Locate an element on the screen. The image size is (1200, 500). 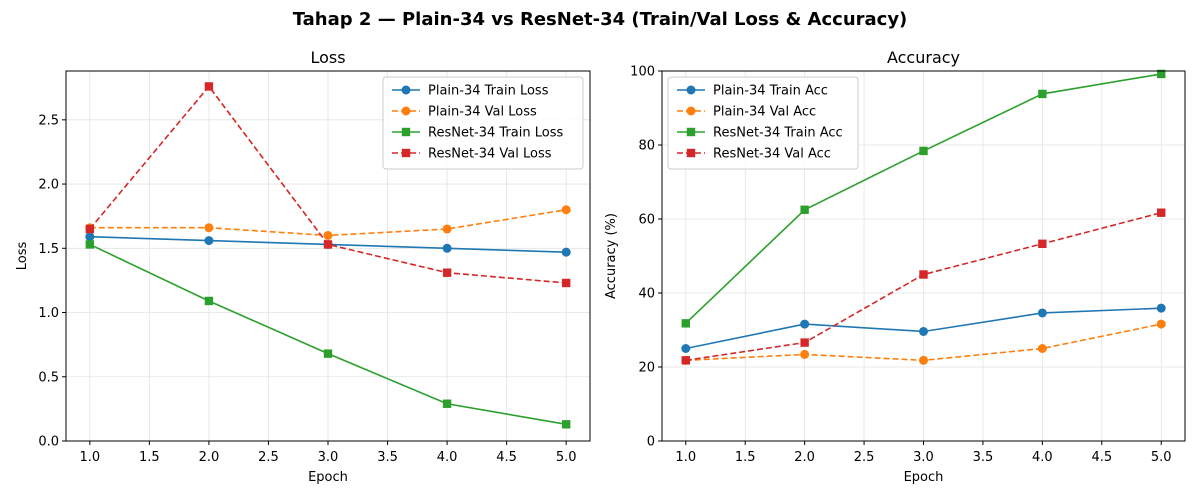
plain-34-train-acc-legend-label: Plain-34 Train Acc is located at coordinates (770, 91).